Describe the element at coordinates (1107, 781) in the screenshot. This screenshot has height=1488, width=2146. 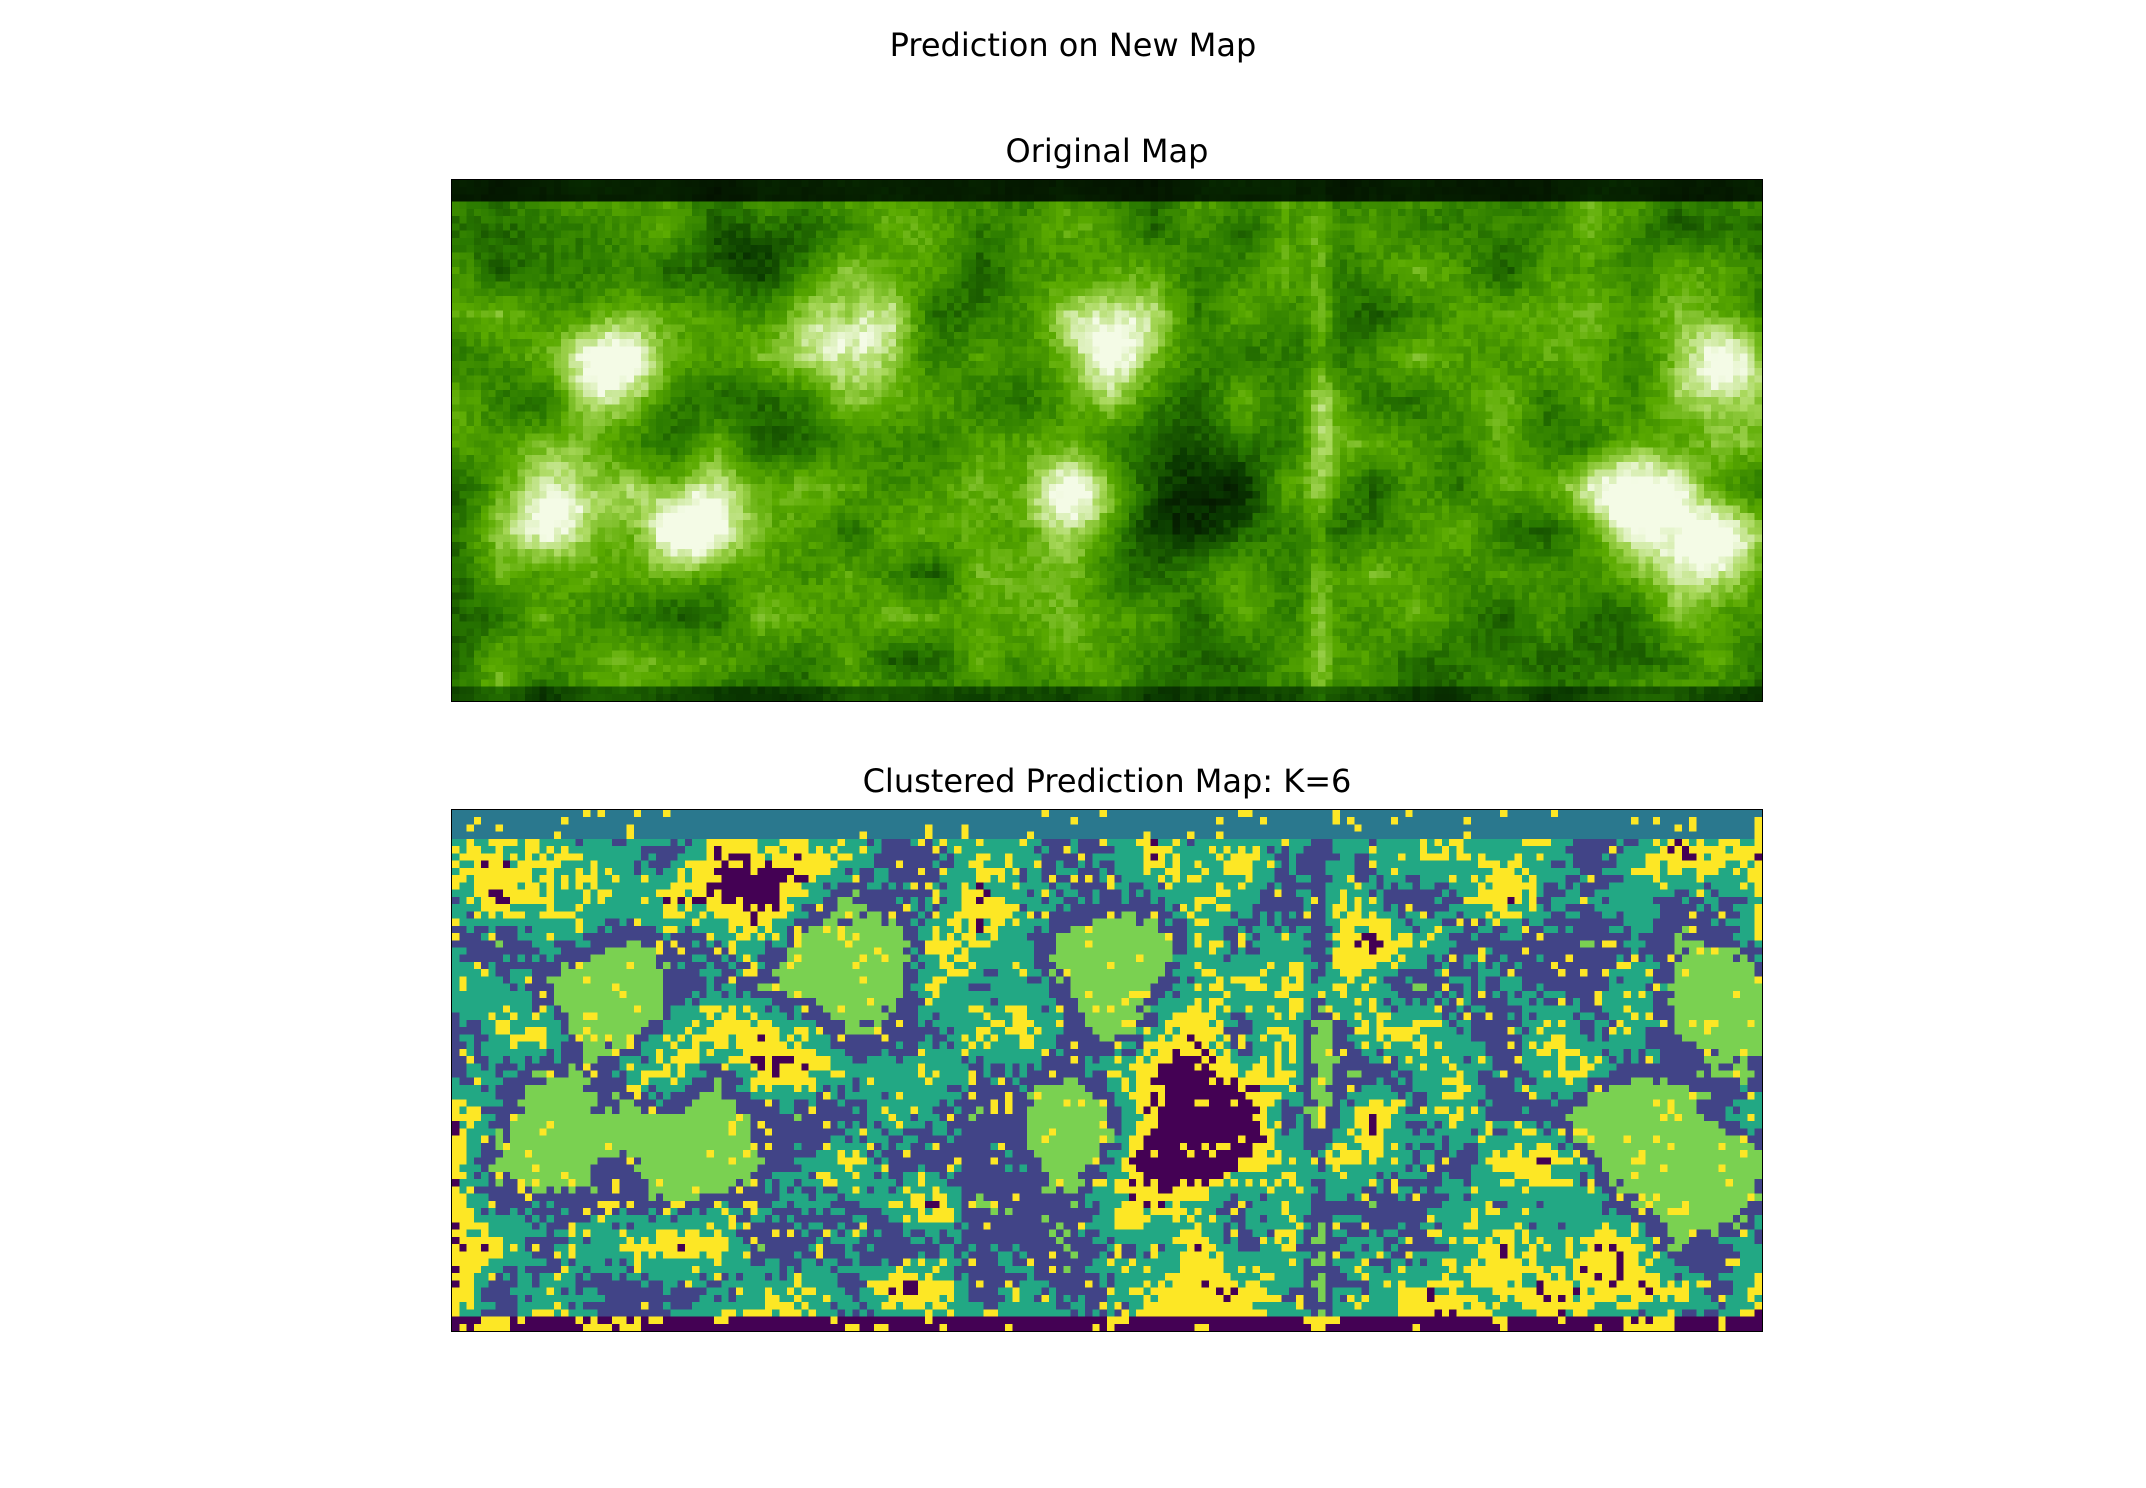
I see `clustered-map-title: Clustered Prediction Map: K=6` at that location.